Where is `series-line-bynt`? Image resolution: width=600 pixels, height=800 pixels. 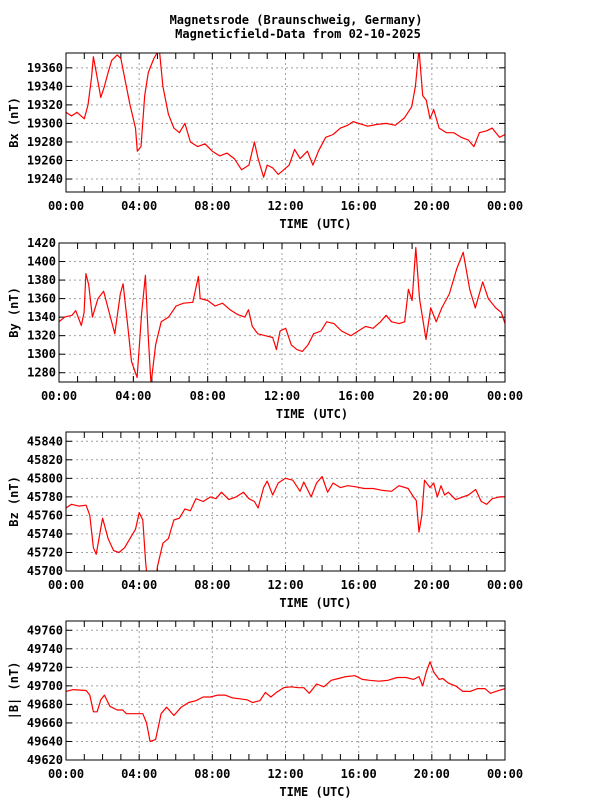
series-line-bynt is located at coordinates (282, 314).